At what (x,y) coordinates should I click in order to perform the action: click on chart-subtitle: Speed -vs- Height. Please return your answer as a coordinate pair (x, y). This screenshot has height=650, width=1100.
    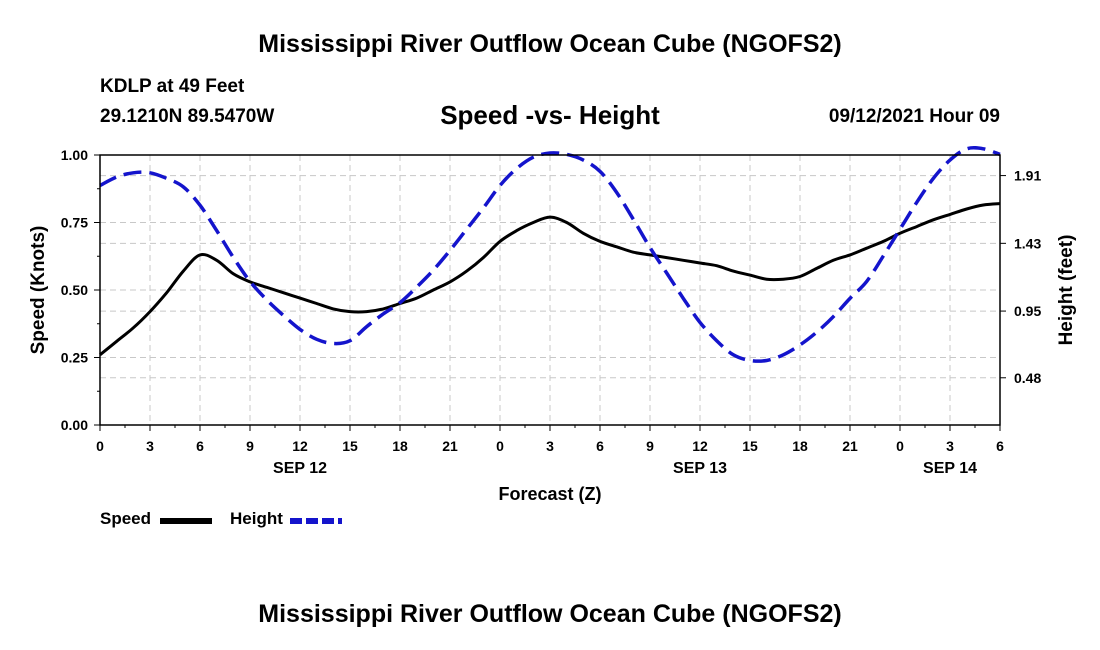
    Looking at the image, I should click on (550, 115).